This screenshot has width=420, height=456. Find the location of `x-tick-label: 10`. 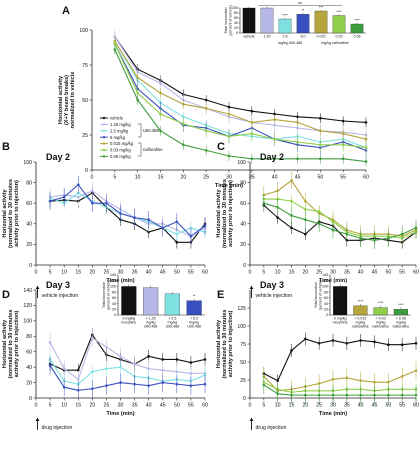

x-tick-label: 10 is located at coordinates (138, 178).